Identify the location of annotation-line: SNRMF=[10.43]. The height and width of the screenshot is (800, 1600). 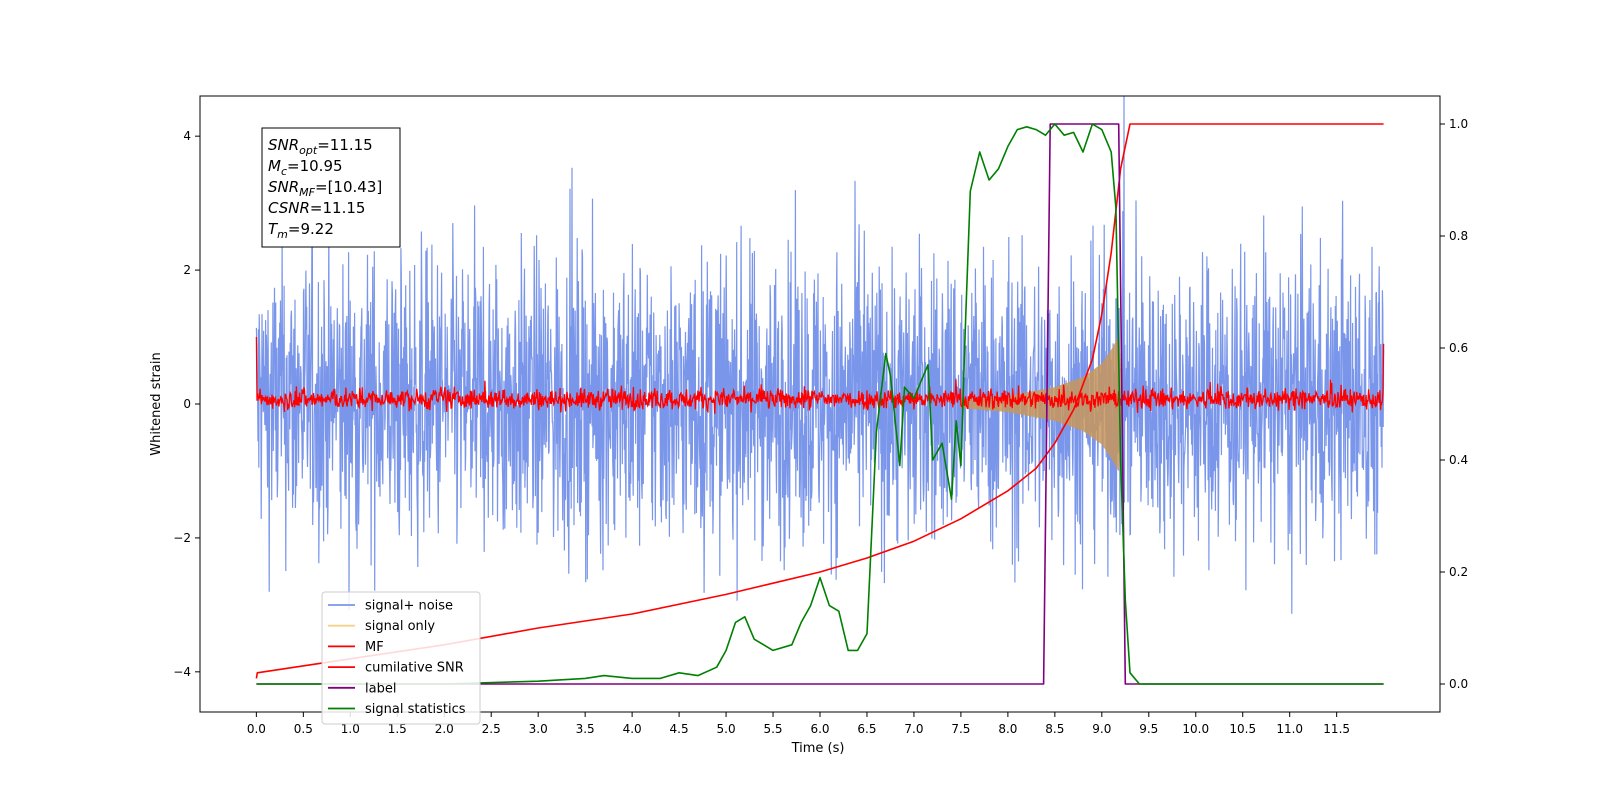
(325, 188).